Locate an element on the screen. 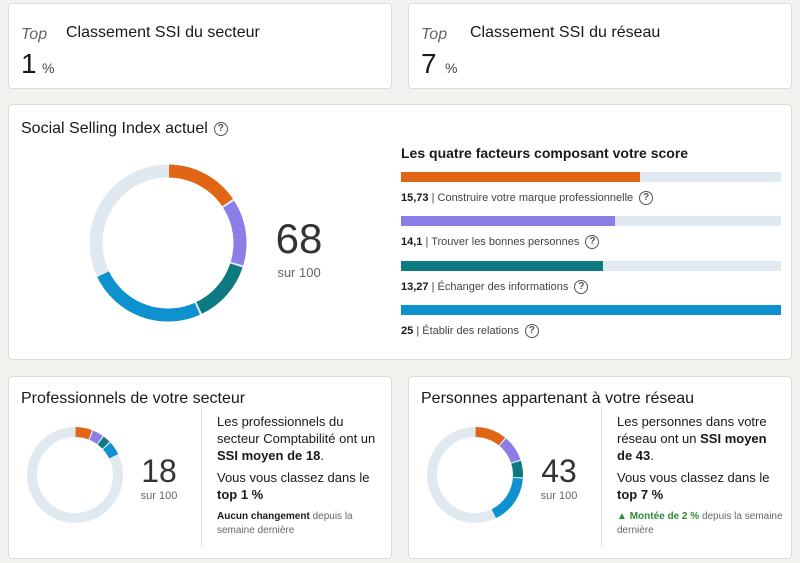  network-rank-title: Classement SSI du réseau is located at coordinates (565, 32).